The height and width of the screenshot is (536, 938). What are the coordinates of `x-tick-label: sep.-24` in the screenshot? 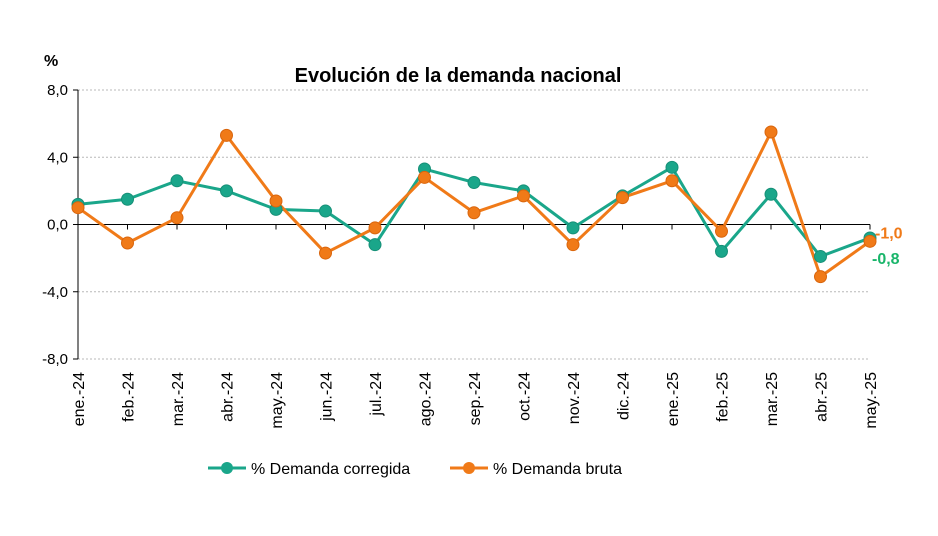 It's located at (475, 398).